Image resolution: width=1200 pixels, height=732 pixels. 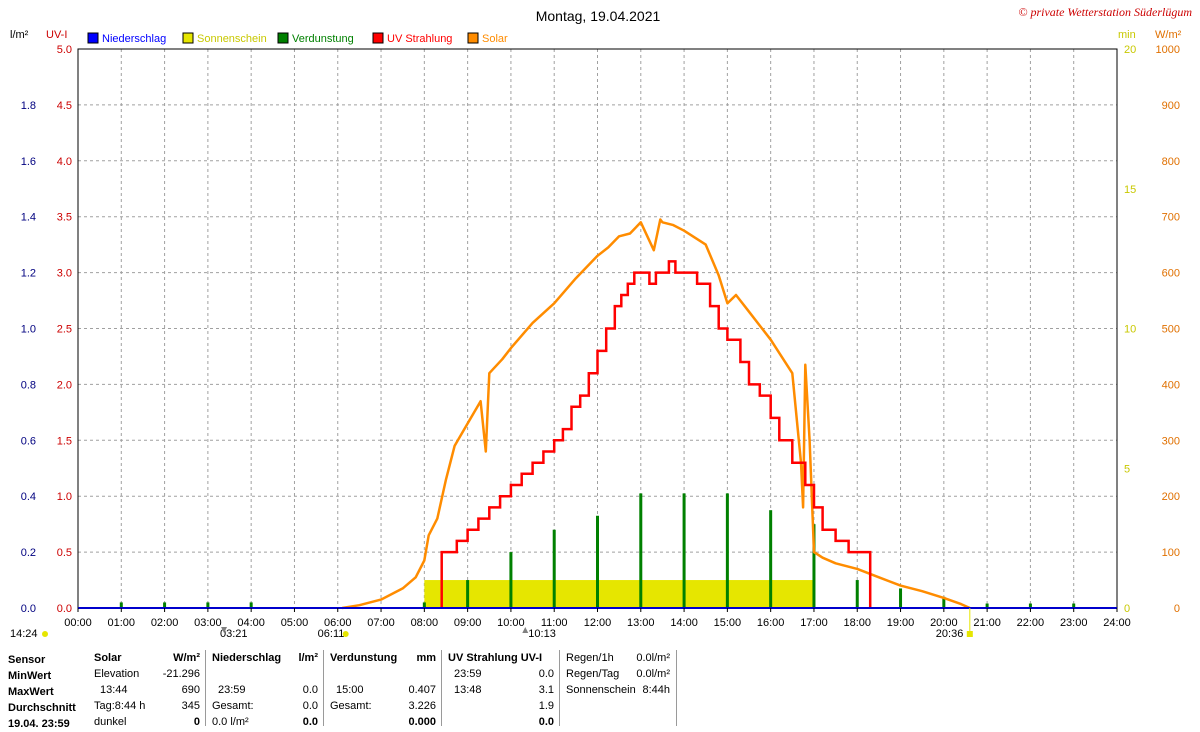 What do you see at coordinates (1171, 106) in the screenshot?
I see `tick-label-w-m2: 900` at bounding box center [1171, 106].